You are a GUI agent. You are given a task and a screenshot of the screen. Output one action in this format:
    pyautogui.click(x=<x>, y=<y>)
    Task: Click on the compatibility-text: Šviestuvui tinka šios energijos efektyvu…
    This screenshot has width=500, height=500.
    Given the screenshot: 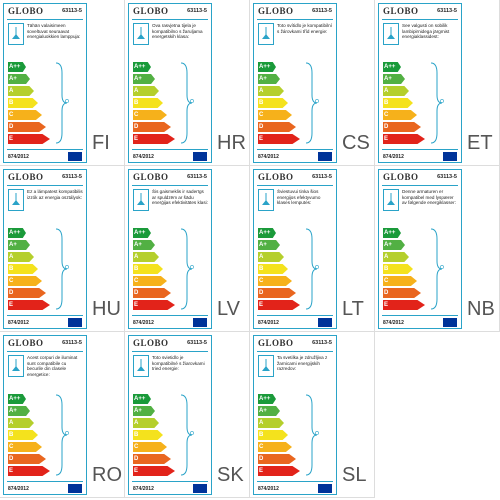 What is the action you would take?
    pyautogui.click(x=299, y=197)
    